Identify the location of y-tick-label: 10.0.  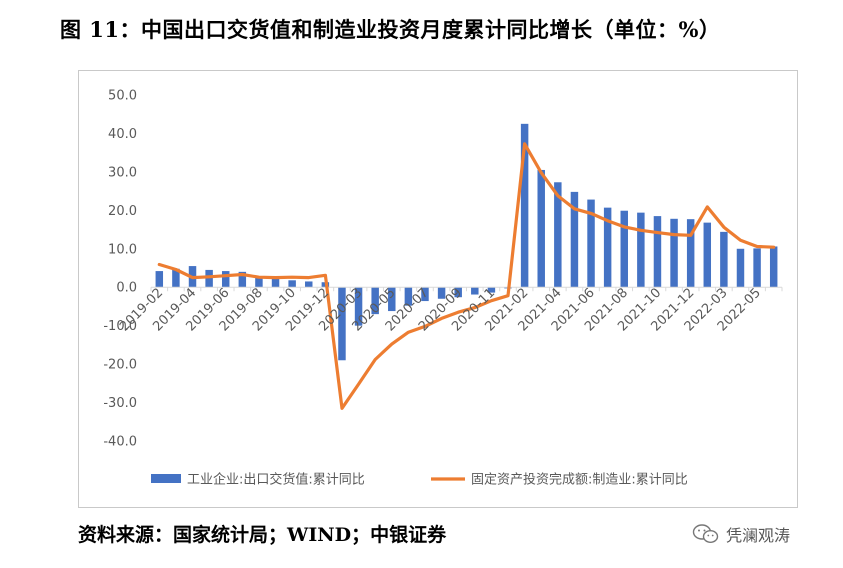
(122, 249).